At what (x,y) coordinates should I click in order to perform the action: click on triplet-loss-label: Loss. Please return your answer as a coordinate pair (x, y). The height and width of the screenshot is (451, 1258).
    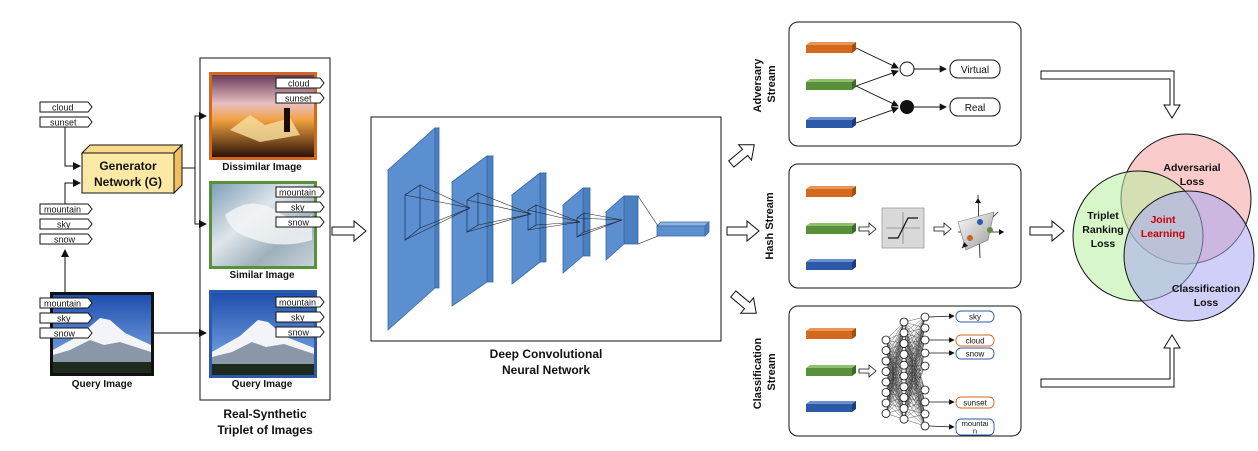
    Looking at the image, I should click on (1103, 244).